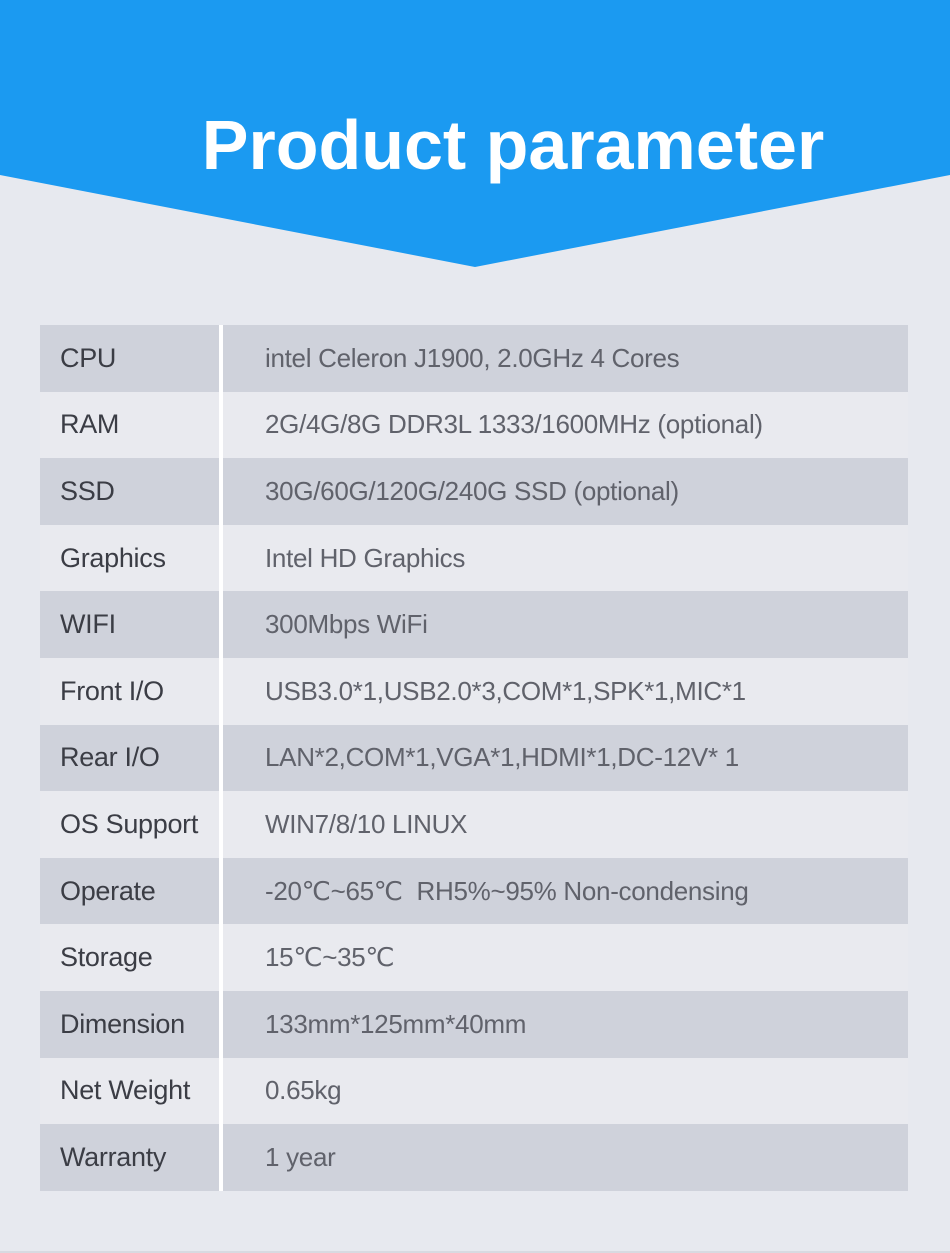 The image size is (950, 1253). Describe the element at coordinates (88, 357) in the screenshot. I see `spec-label: CPU` at that location.